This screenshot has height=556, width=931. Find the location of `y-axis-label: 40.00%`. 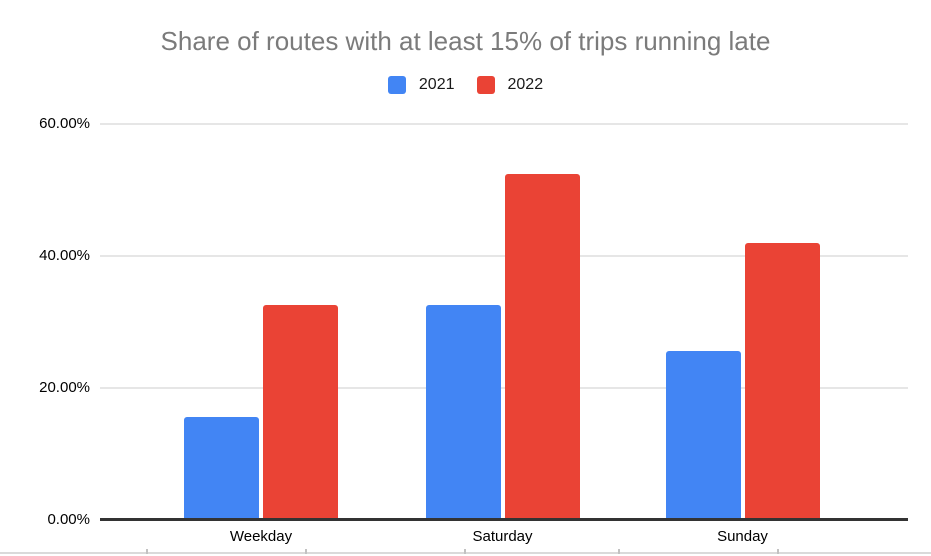

y-axis-label: 40.00% is located at coordinates (64, 255).